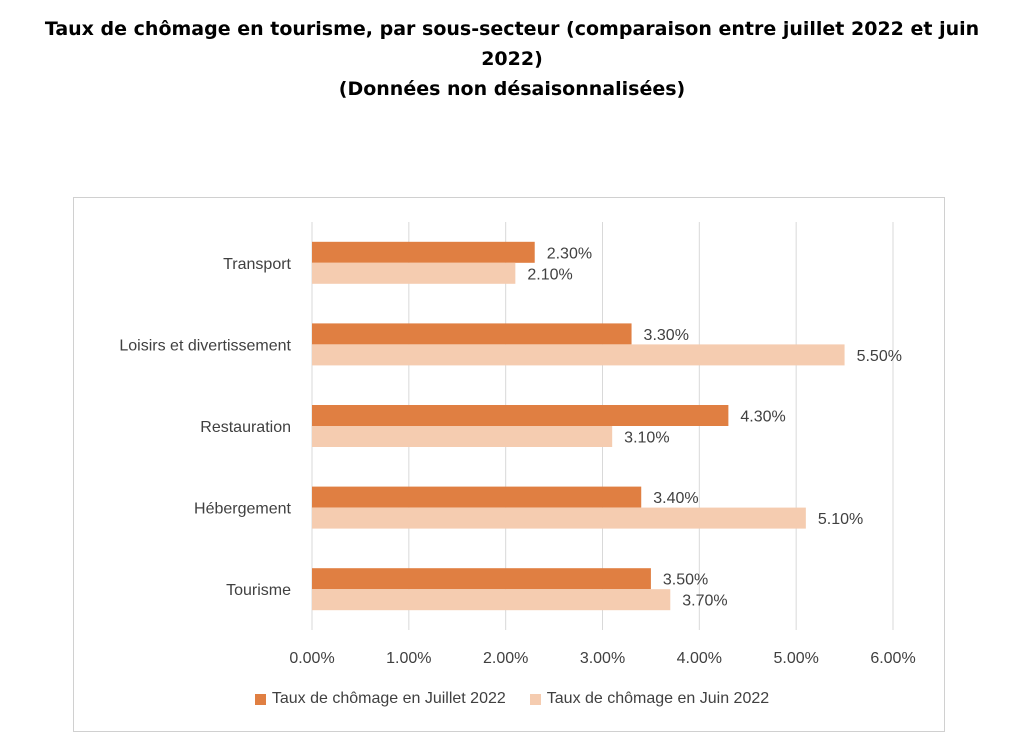  What do you see at coordinates (535, 699) in the screenshot?
I see `legend-swatch-june` at bounding box center [535, 699].